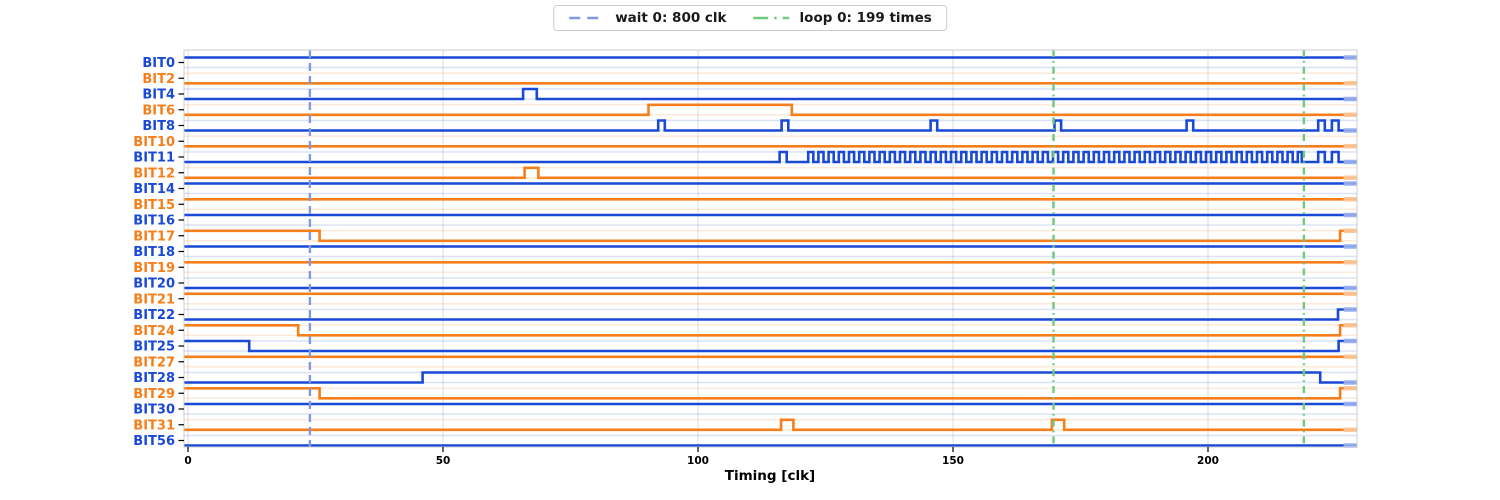 This screenshot has height=500, width=1500. Describe the element at coordinates (154, 142) in the screenshot. I see `row-label-BIT10: BIT10` at that location.